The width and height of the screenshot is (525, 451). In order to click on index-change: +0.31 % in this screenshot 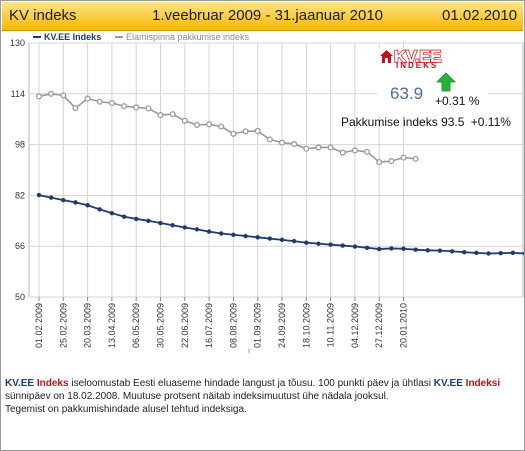, I will do `click(457, 101)`.